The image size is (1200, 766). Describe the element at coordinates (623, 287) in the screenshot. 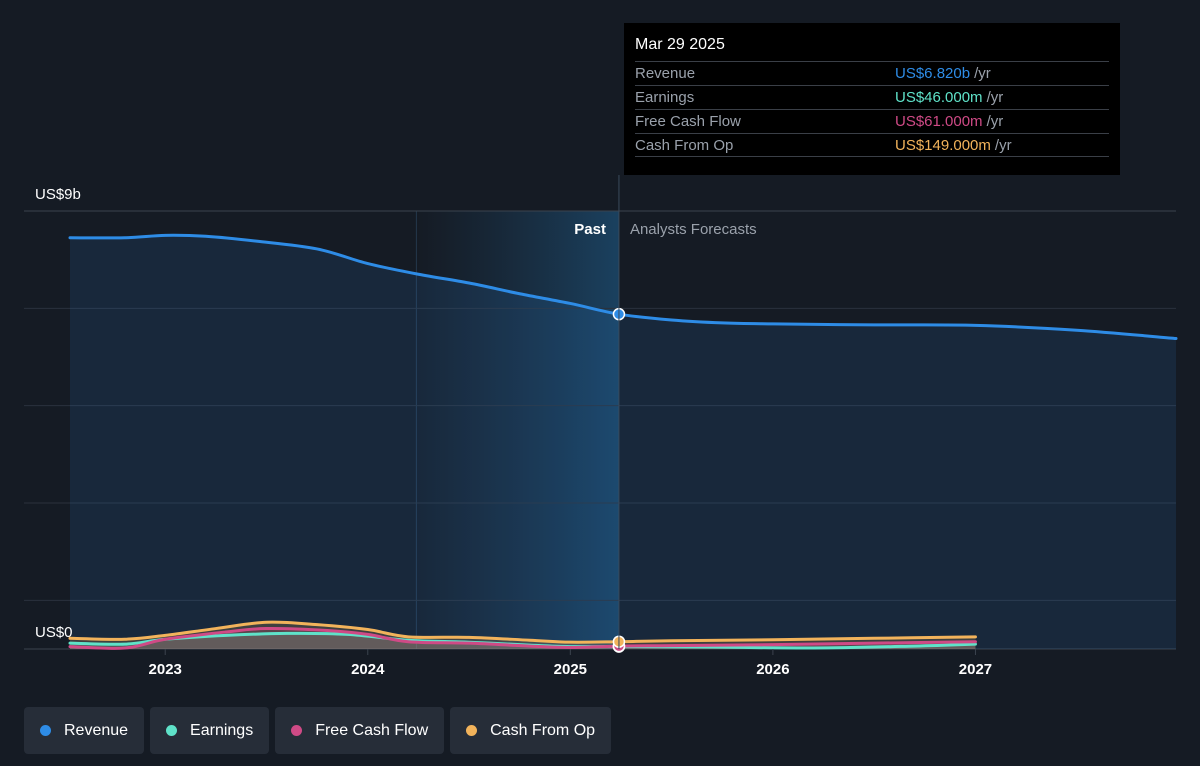

I see `revenue-line` at that location.